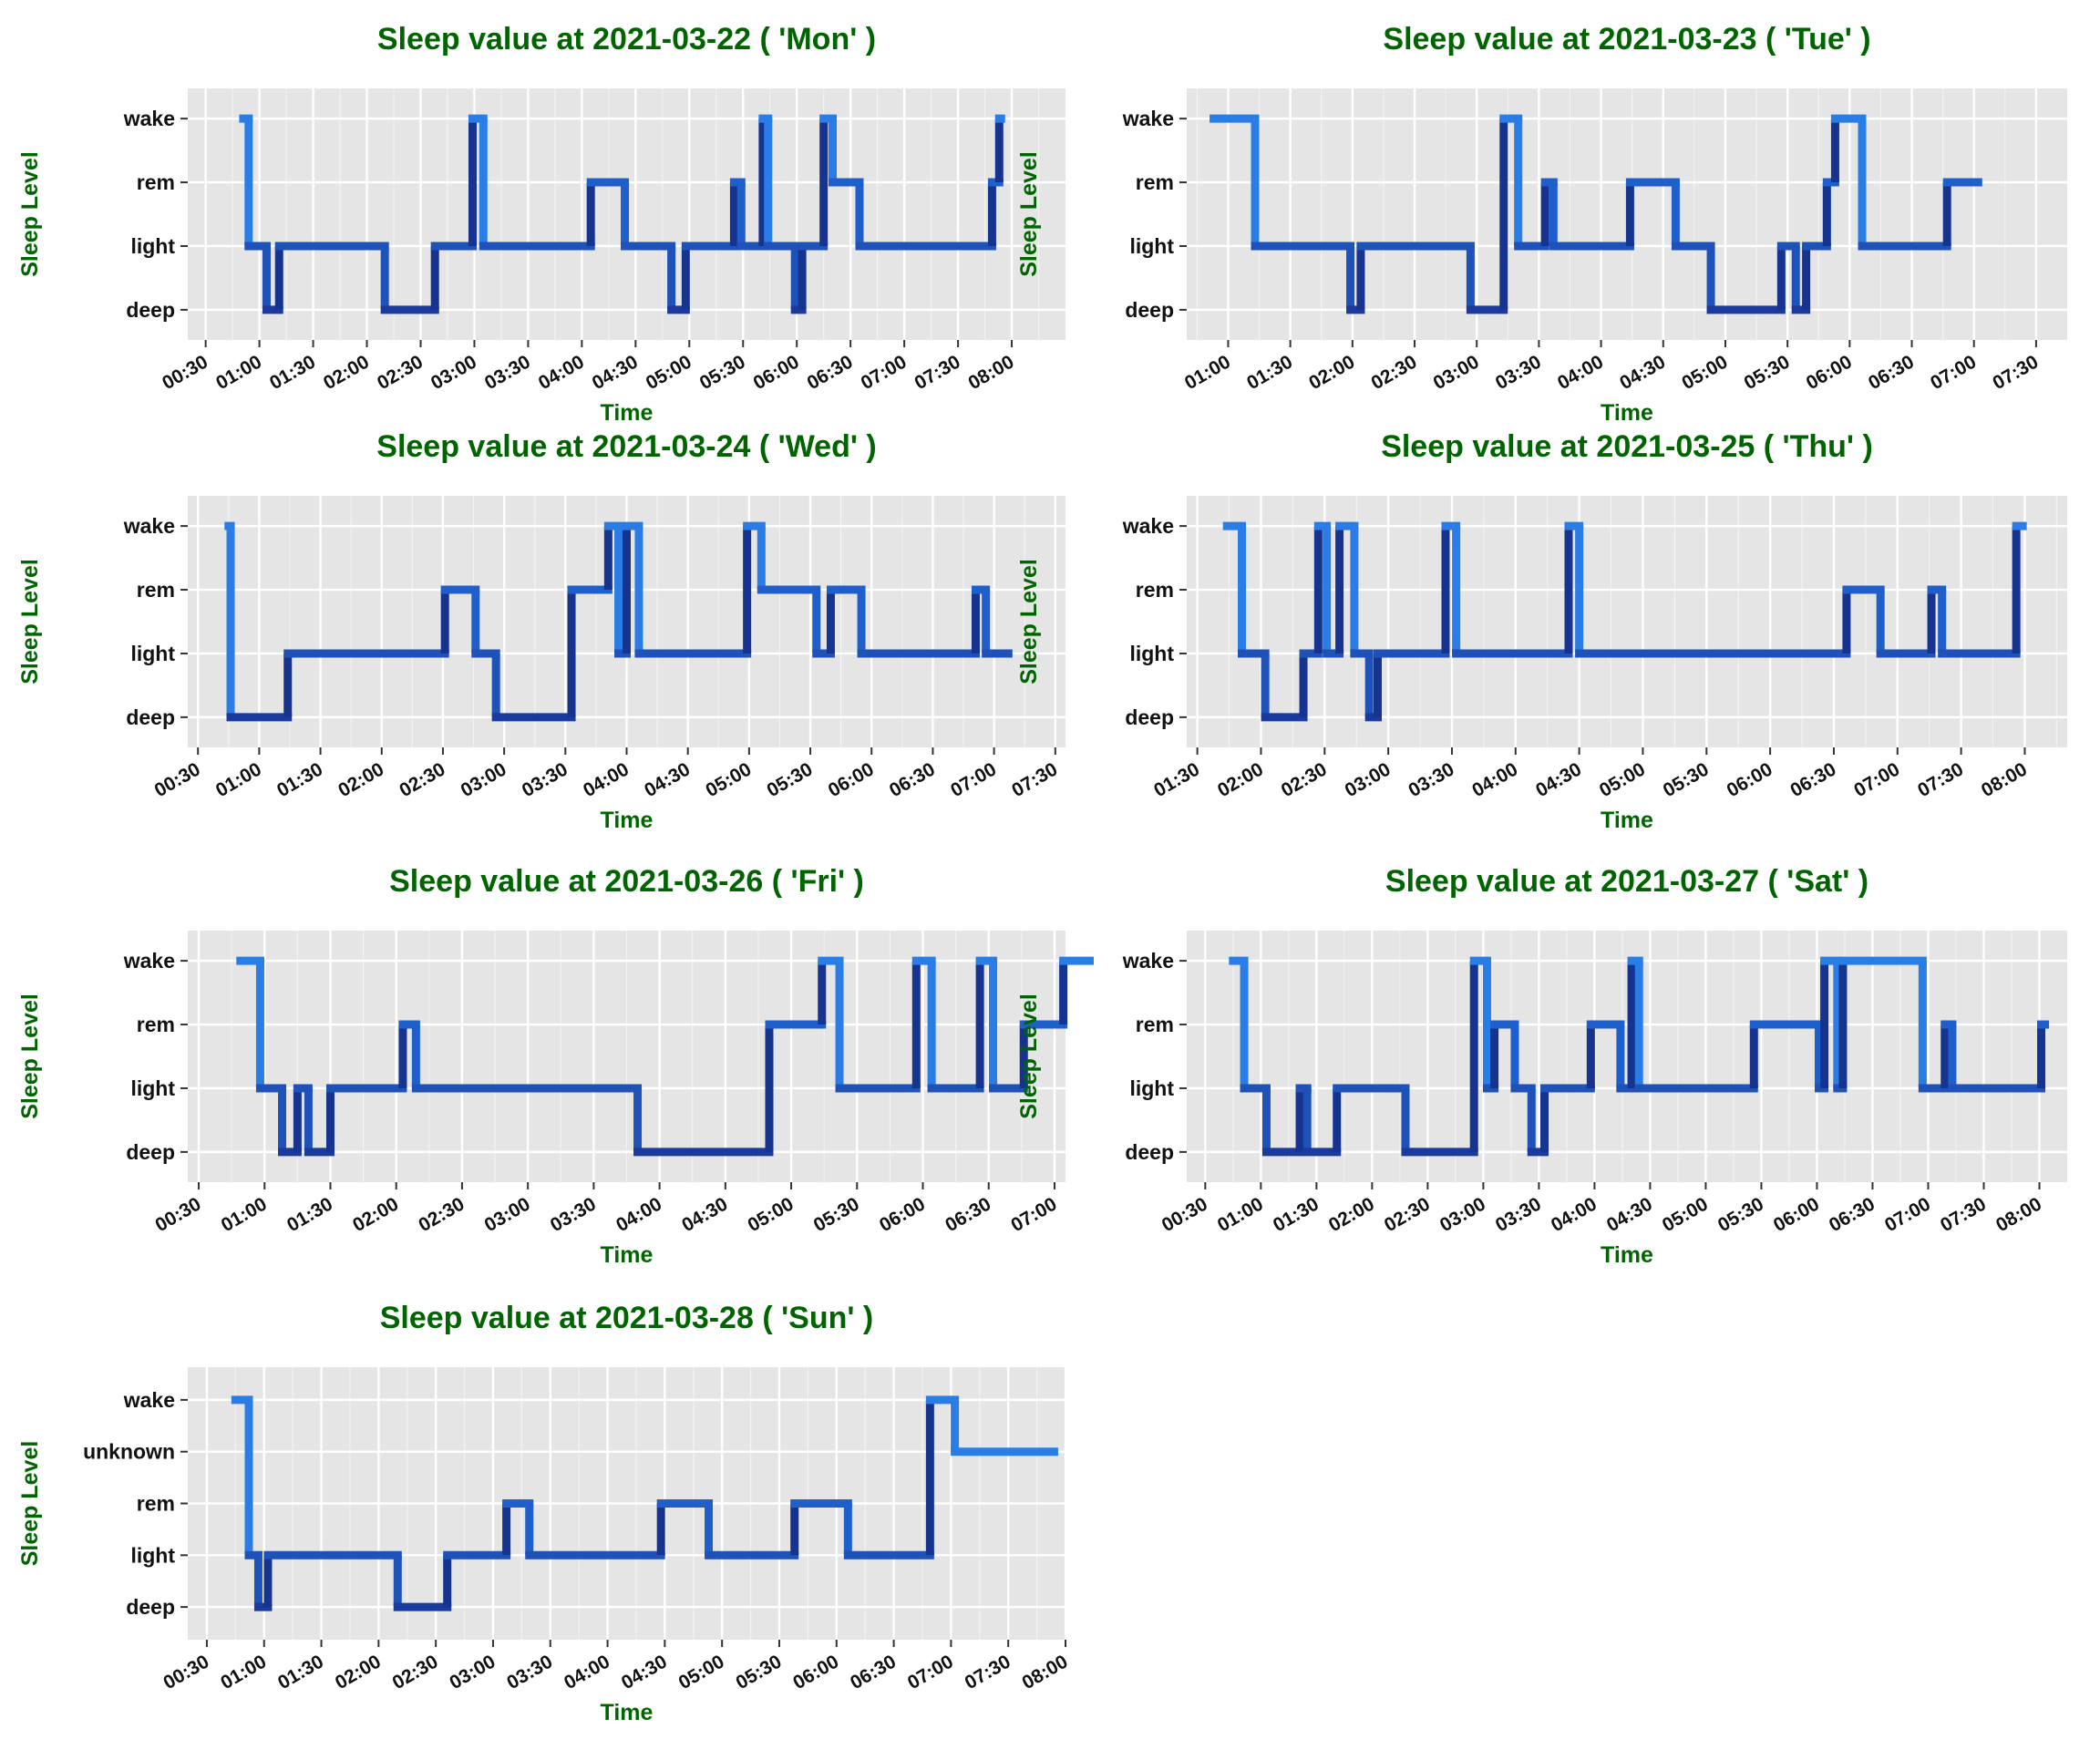 The height and width of the screenshot is (1750, 2100). I want to click on x-tick-label: 07:30, so click(2016, 373).